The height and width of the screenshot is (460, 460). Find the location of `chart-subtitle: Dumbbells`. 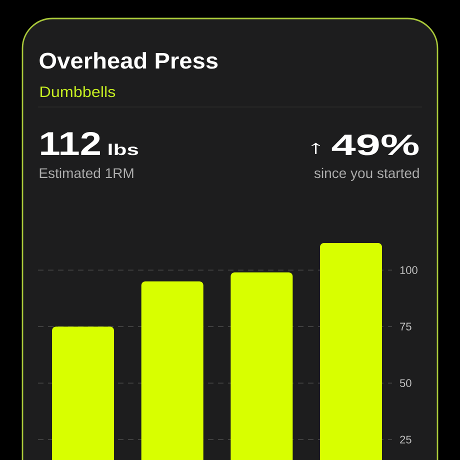

chart-subtitle: Dumbbells is located at coordinates (78, 92).